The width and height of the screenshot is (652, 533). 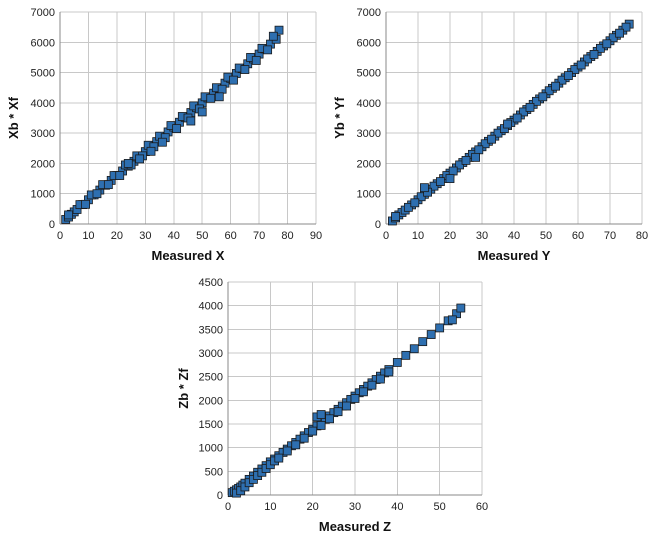 What do you see at coordinates (211, 283) in the screenshot?
I see `y-tick-label: 4500` at bounding box center [211, 283].